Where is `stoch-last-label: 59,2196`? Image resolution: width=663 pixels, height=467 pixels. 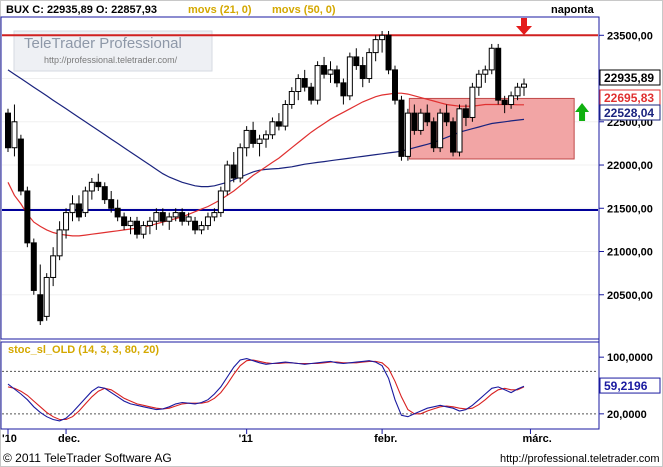
stoch-last-label: 59,2196 is located at coordinates (626, 386).